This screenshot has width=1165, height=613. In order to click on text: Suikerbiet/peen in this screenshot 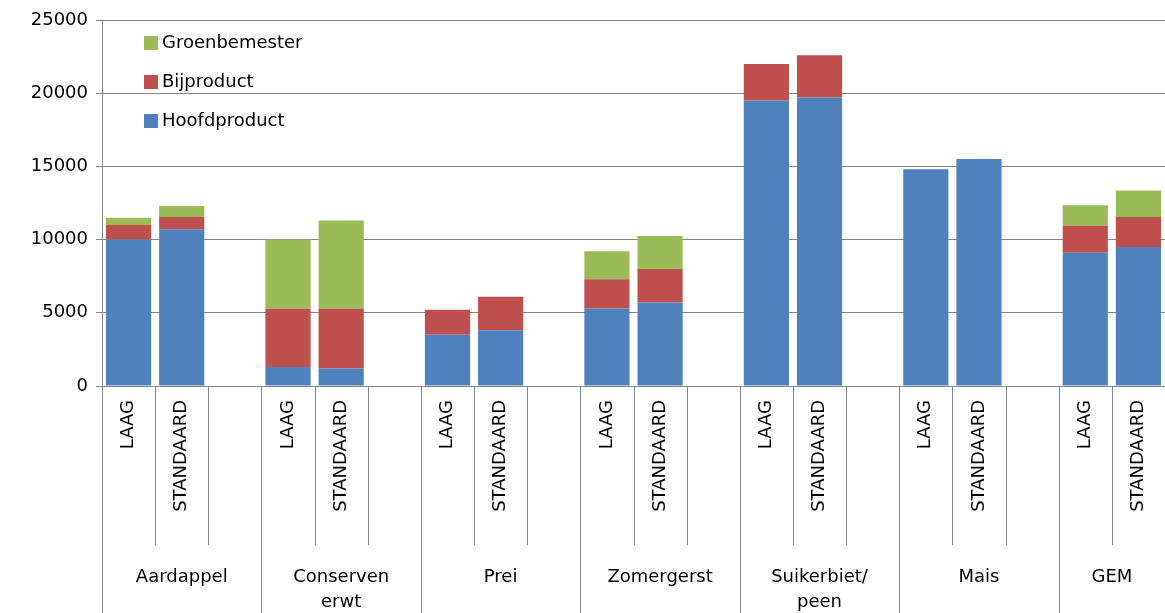, I will do `click(820, 587)`.